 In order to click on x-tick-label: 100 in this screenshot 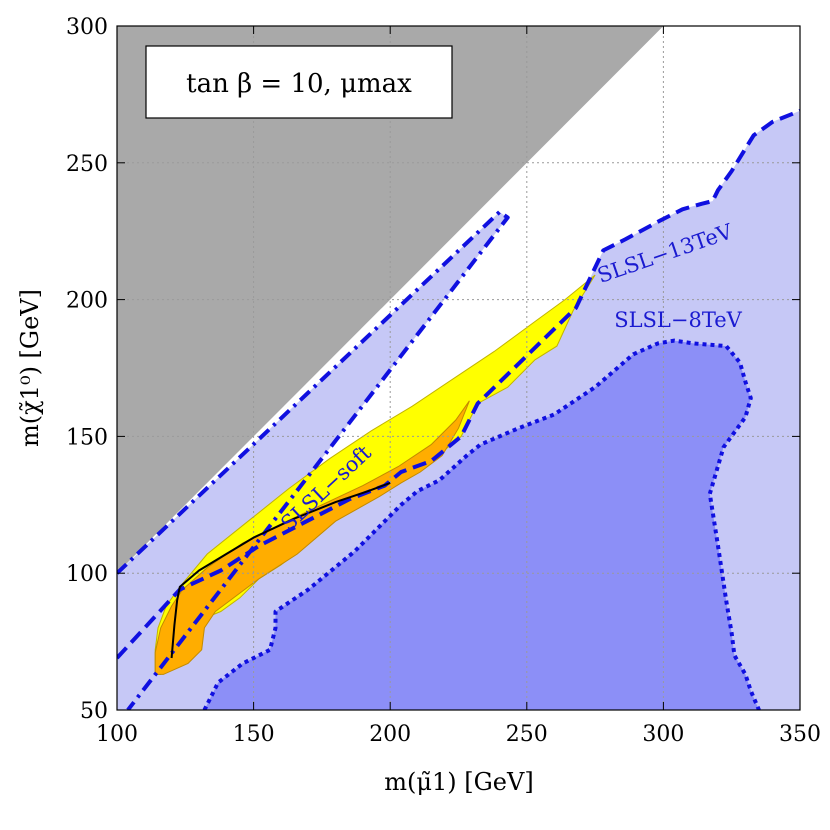, I will do `click(117, 734)`.